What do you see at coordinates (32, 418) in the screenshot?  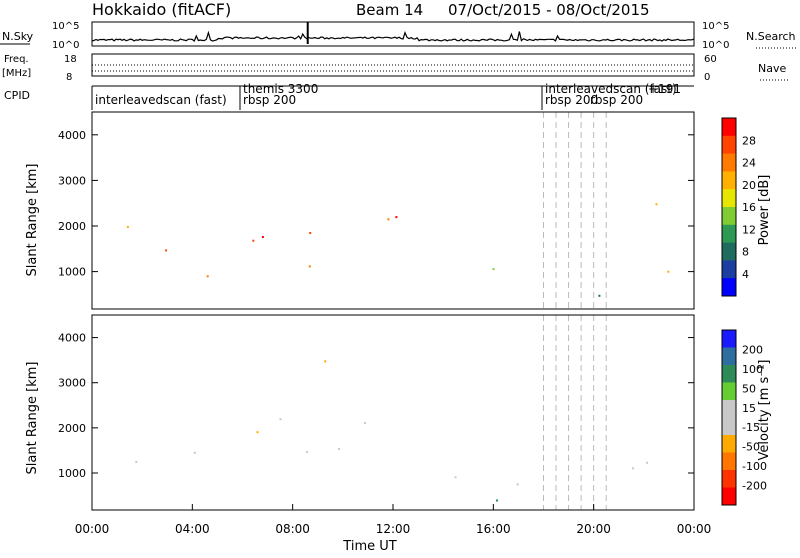 I see `velocity-ylabel: Slant Range [km]` at bounding box center [32, 418].